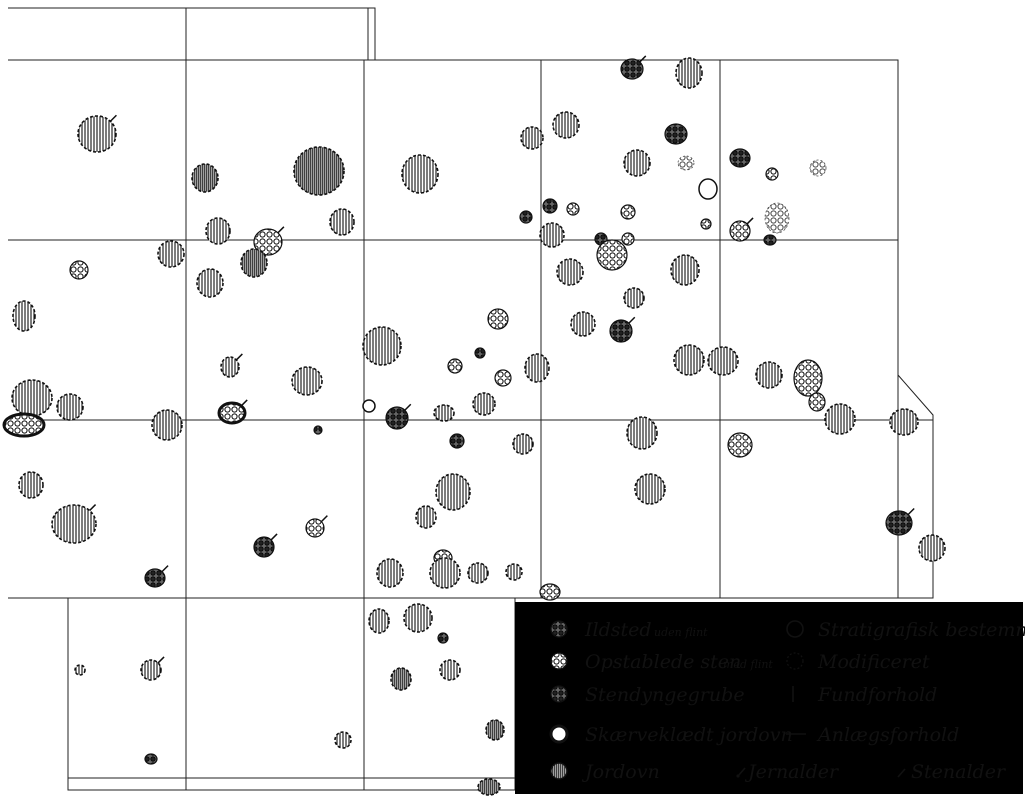 The width and height of the screenshot is (1025, 796). I want to click on stenalder-symbol-icon, so click(901, 773).